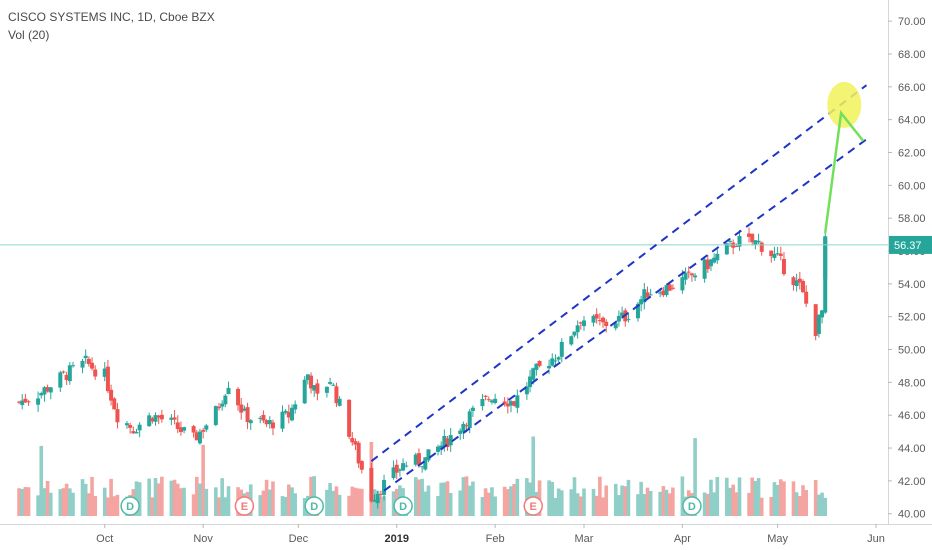 This screenshot has height=550, width=932. I want to click on symbol-title: CISCO SYSTEMS INC, 1D, Cboe BZX, so click(111, 17).